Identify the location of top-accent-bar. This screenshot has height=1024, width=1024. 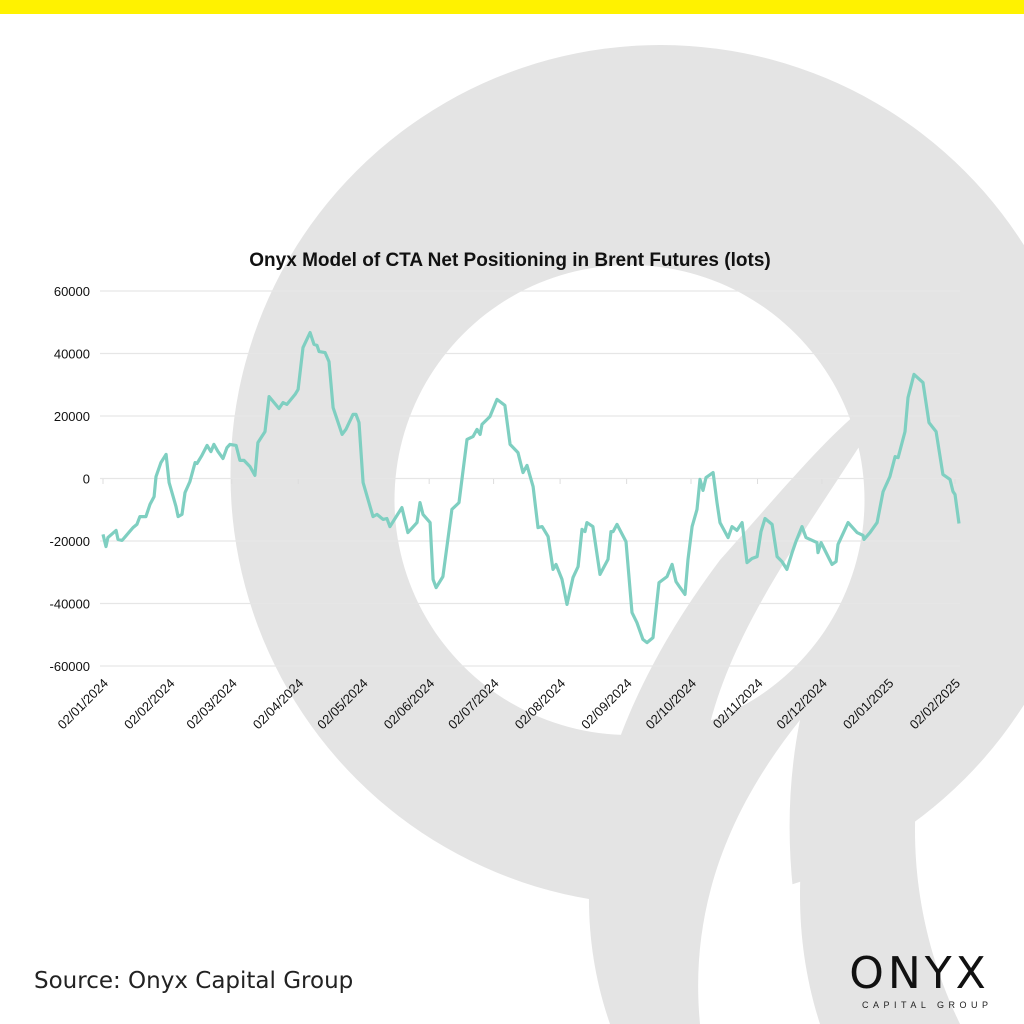
(512, 7).